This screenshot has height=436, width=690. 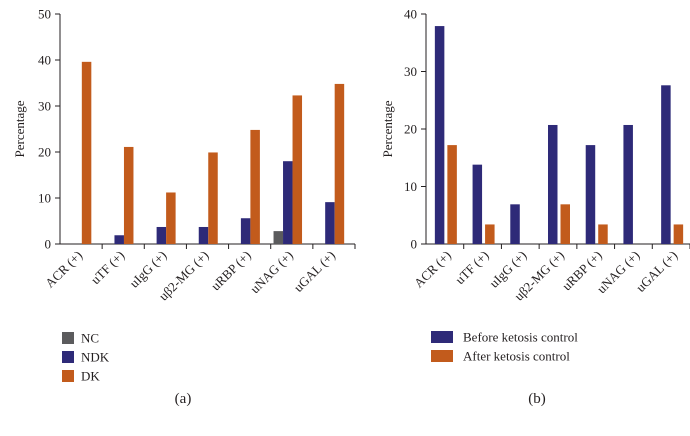 What do you see at coordinates (90, 338) in the screenshot?
I see `legend-label: NC` at bounding box center [90, 338].